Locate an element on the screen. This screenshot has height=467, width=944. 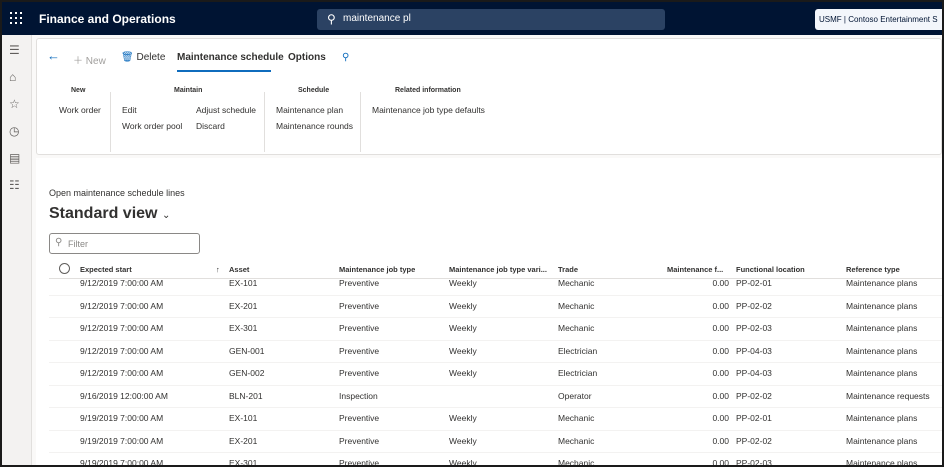
group-schedule-label: Schedule is located at coordinates (314, 90).